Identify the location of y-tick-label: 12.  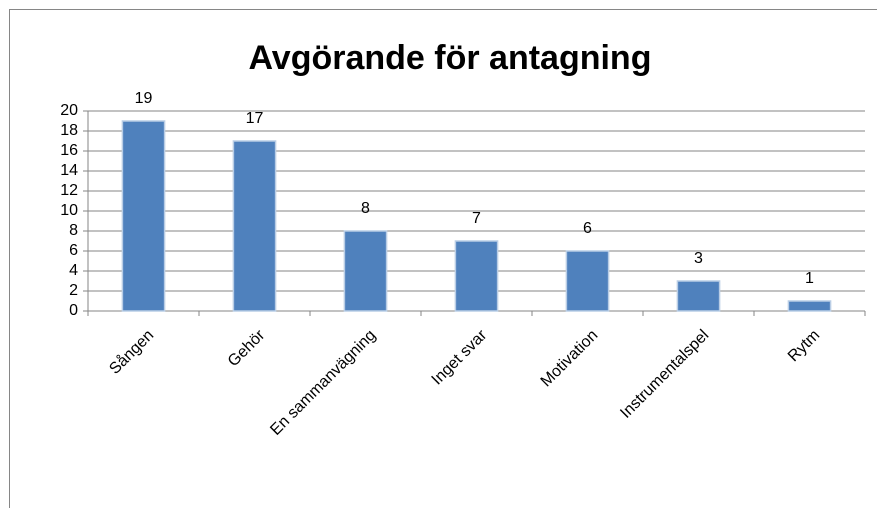
(69, 190).